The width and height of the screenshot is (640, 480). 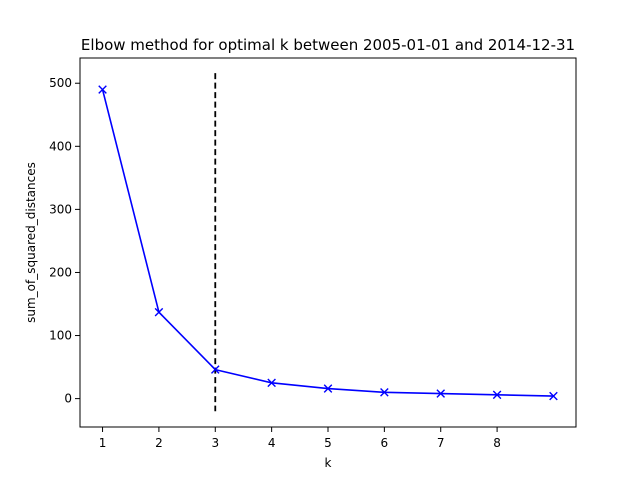 What do you see at coordinates (31, 242) in the screenshot?
I see `y-axis-label: sum_of_squared_distances` at bounding box center [31, 242].